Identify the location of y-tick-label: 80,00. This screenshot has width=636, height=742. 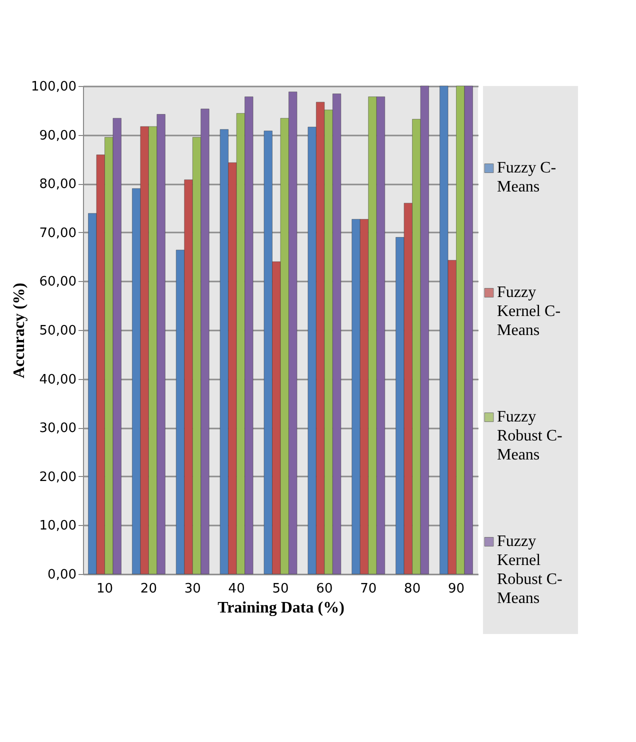
(57, 184).